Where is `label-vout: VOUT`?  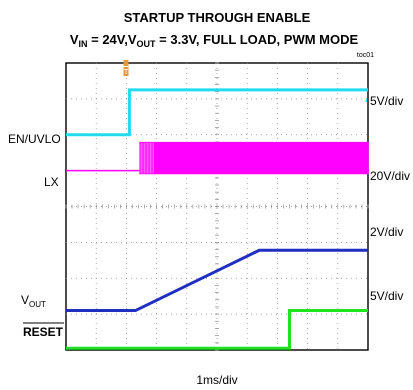
label-vout: VOUT is located at coordinates (33, 301).